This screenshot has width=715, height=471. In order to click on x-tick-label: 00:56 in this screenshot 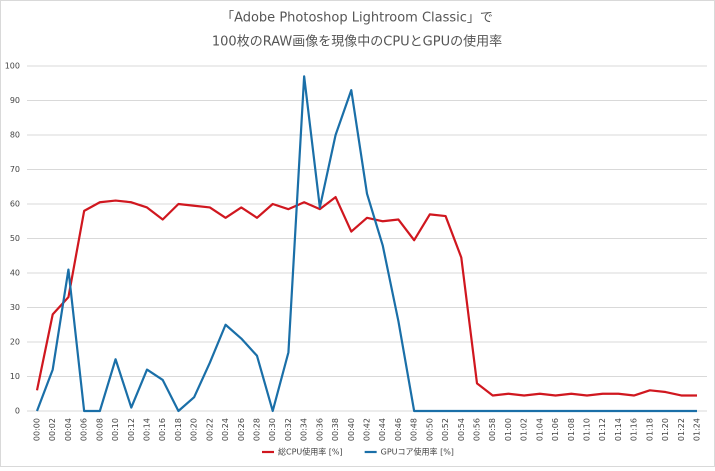, I will do `click(477, 429)`.